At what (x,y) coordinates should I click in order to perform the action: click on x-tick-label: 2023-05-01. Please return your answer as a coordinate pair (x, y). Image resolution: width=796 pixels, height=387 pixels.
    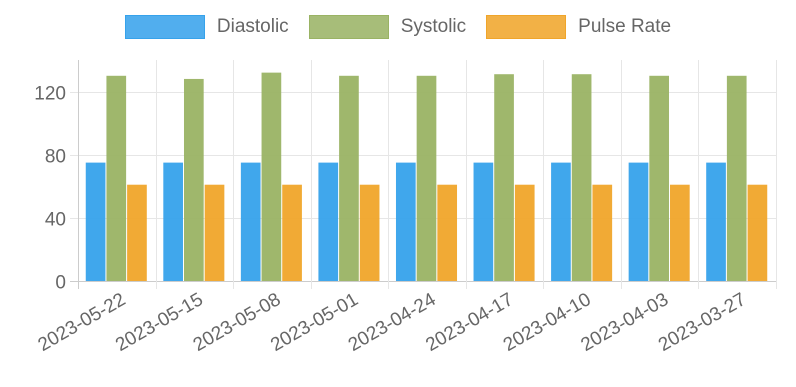
    Looking at the image, I should click on (314, 322).